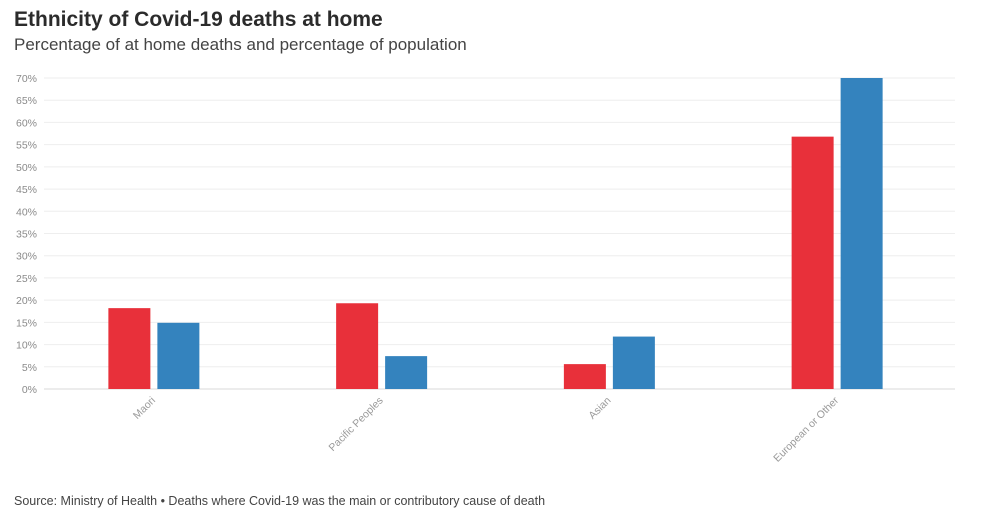 Image resolution: width=988 pixels, height=517 pixels. Describe the element at coordinates (144, 408) in the screenshot. I see `x-category-label: Maori` at that location.